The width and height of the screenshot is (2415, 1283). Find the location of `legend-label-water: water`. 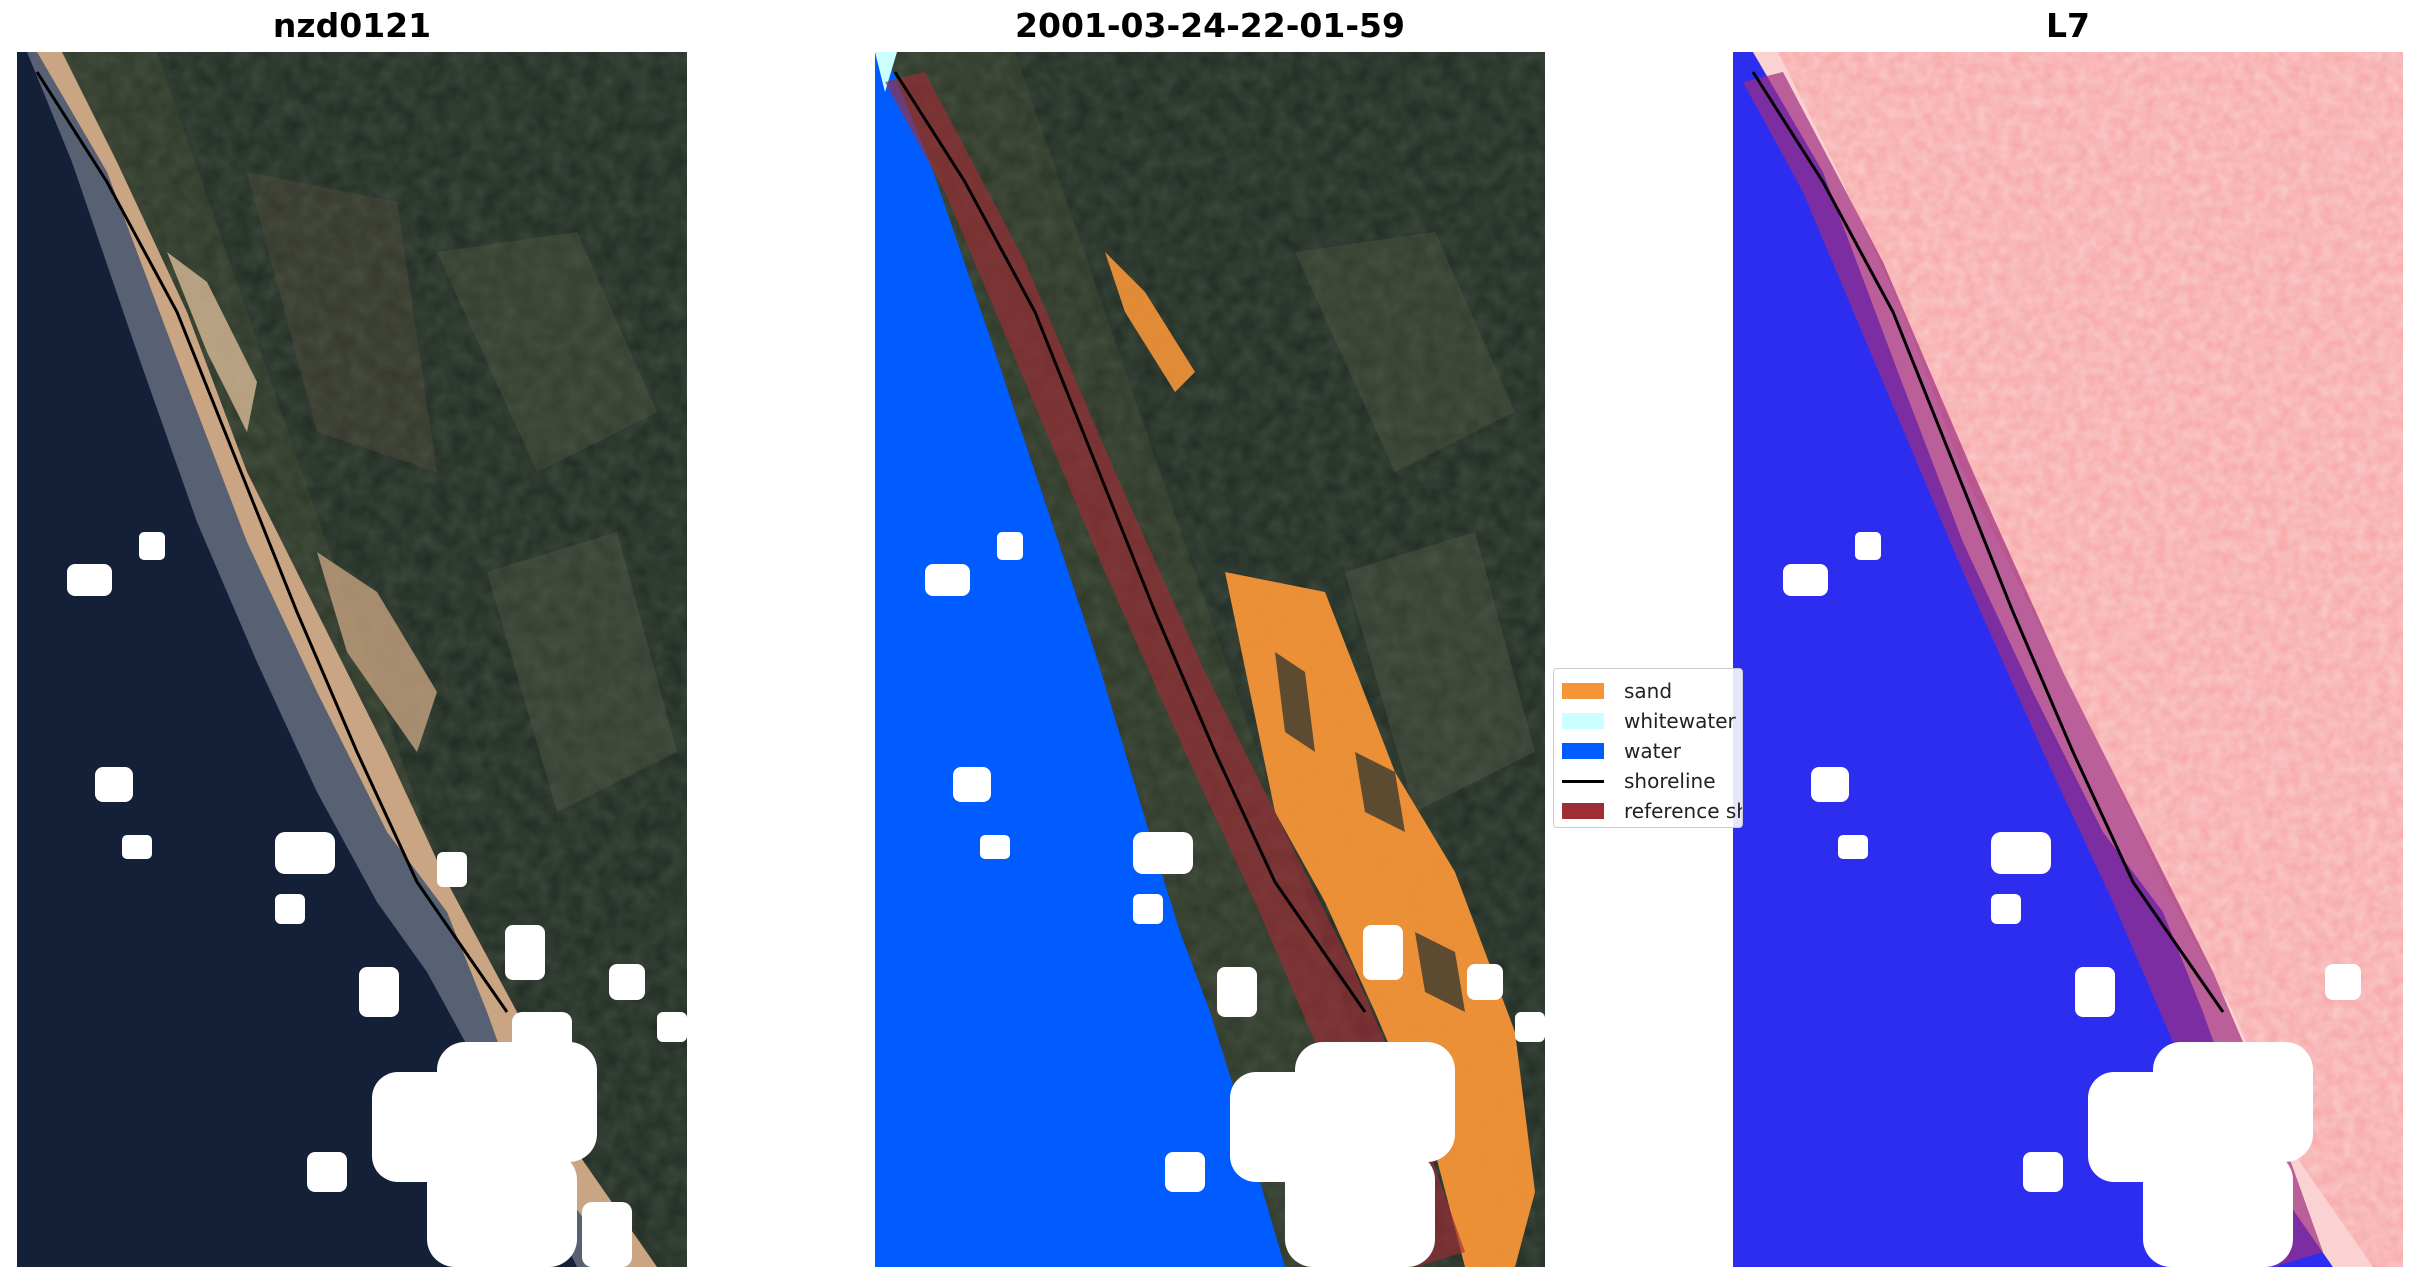

legend-label-water: water is located at coordinates (1652, 751).